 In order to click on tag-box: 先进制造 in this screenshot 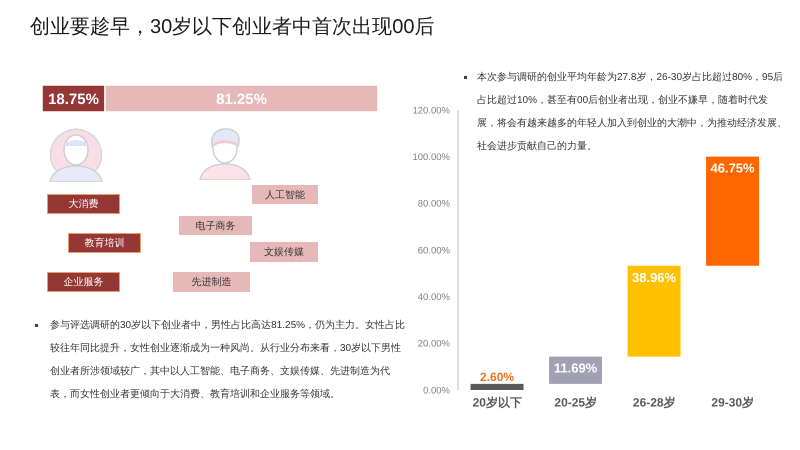, I will do `click(211, 282)`.